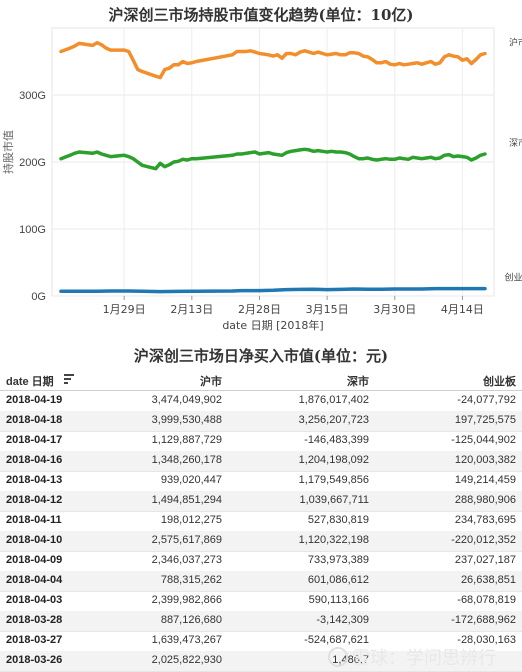 The width and height of the screenshot is (522, 672). Describe the element at coordinates (394, 309) in the screenshot. I see `x-tick-label: 3月30日` at that location.